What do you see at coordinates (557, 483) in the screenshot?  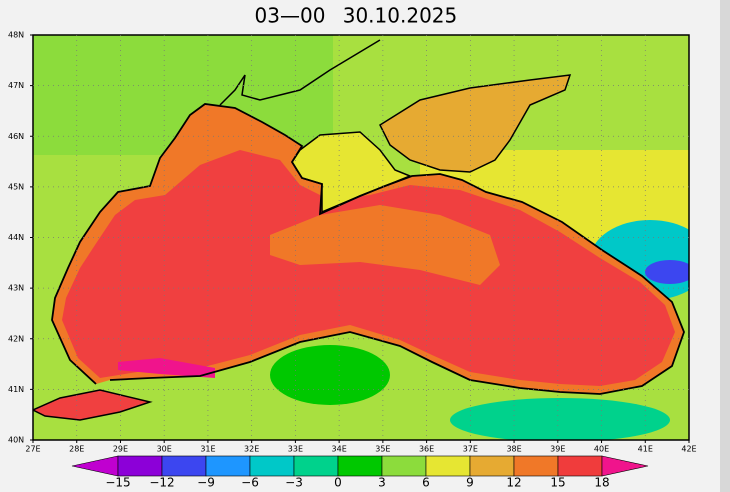 I see `colorbar-label: 15` at bounding box center [557, 483].